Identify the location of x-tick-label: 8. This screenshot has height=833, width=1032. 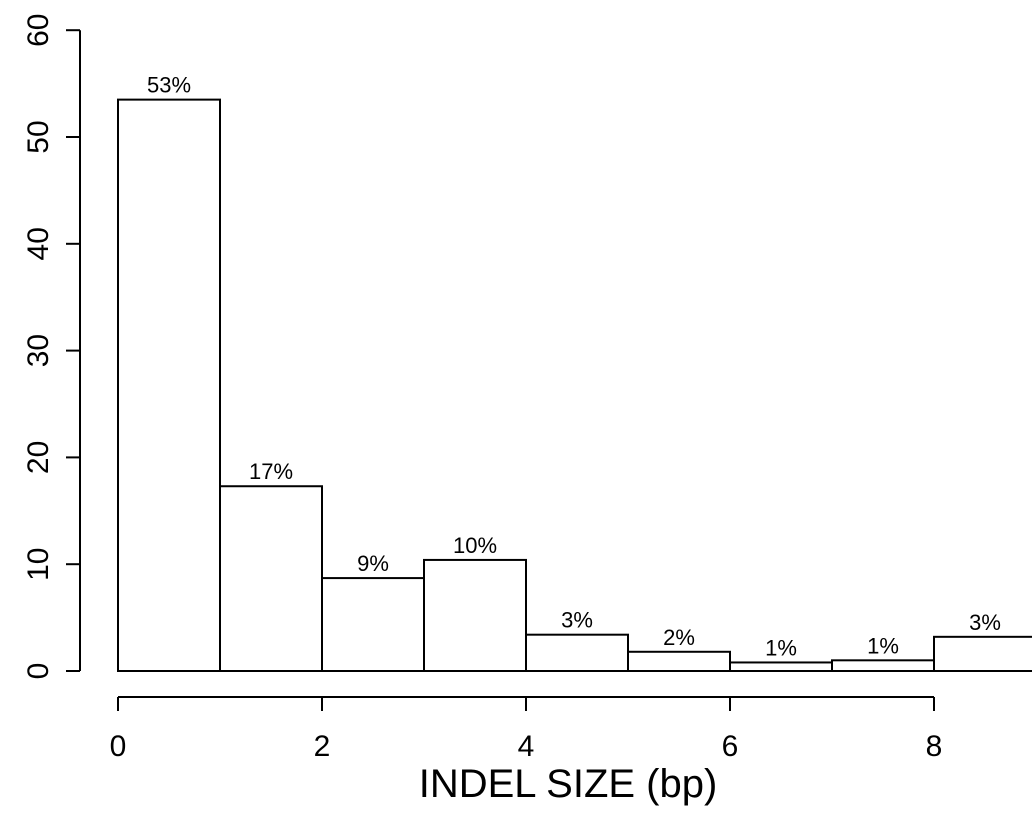
(934, 746).